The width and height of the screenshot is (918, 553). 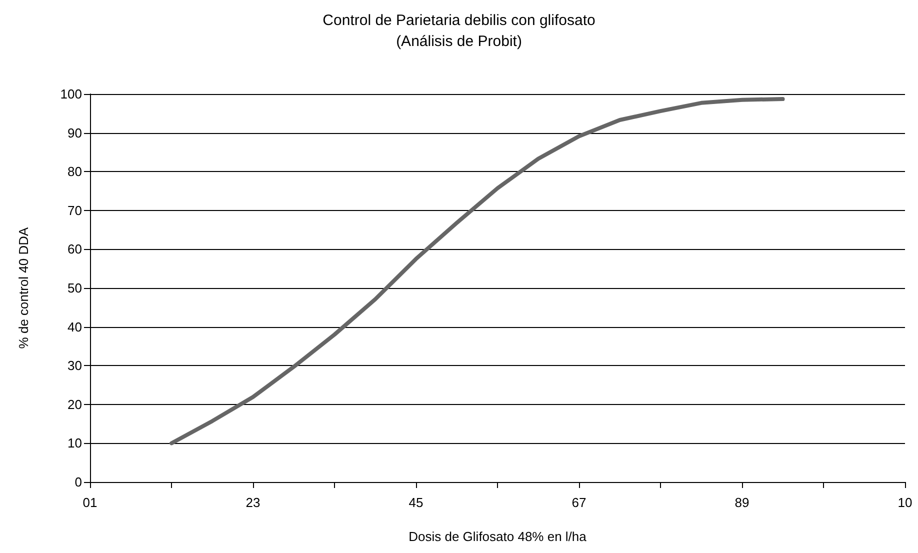 I want to click on y-tick-label: 80, so click(x=75, y=172).